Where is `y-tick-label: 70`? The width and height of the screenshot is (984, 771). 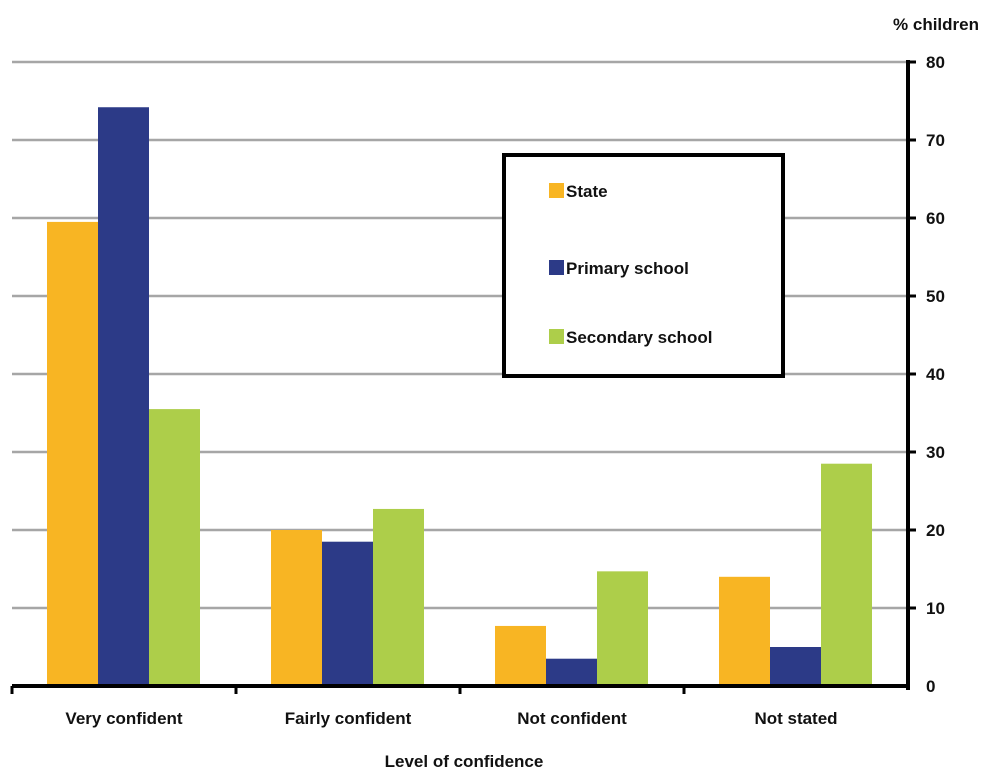
y-tick-label: 70 is located at coordinates (935, 140).